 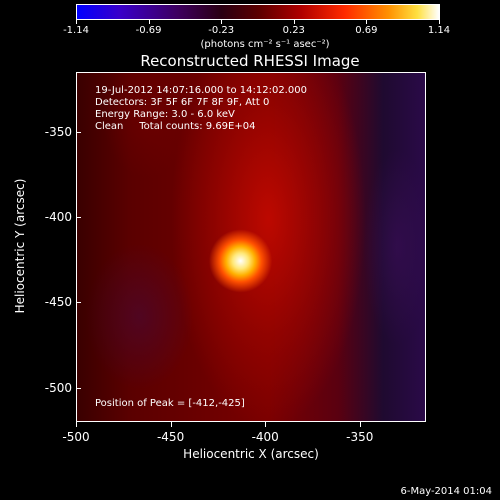 I want to click on y-tick-label: -400, so click(x=58, y=217).